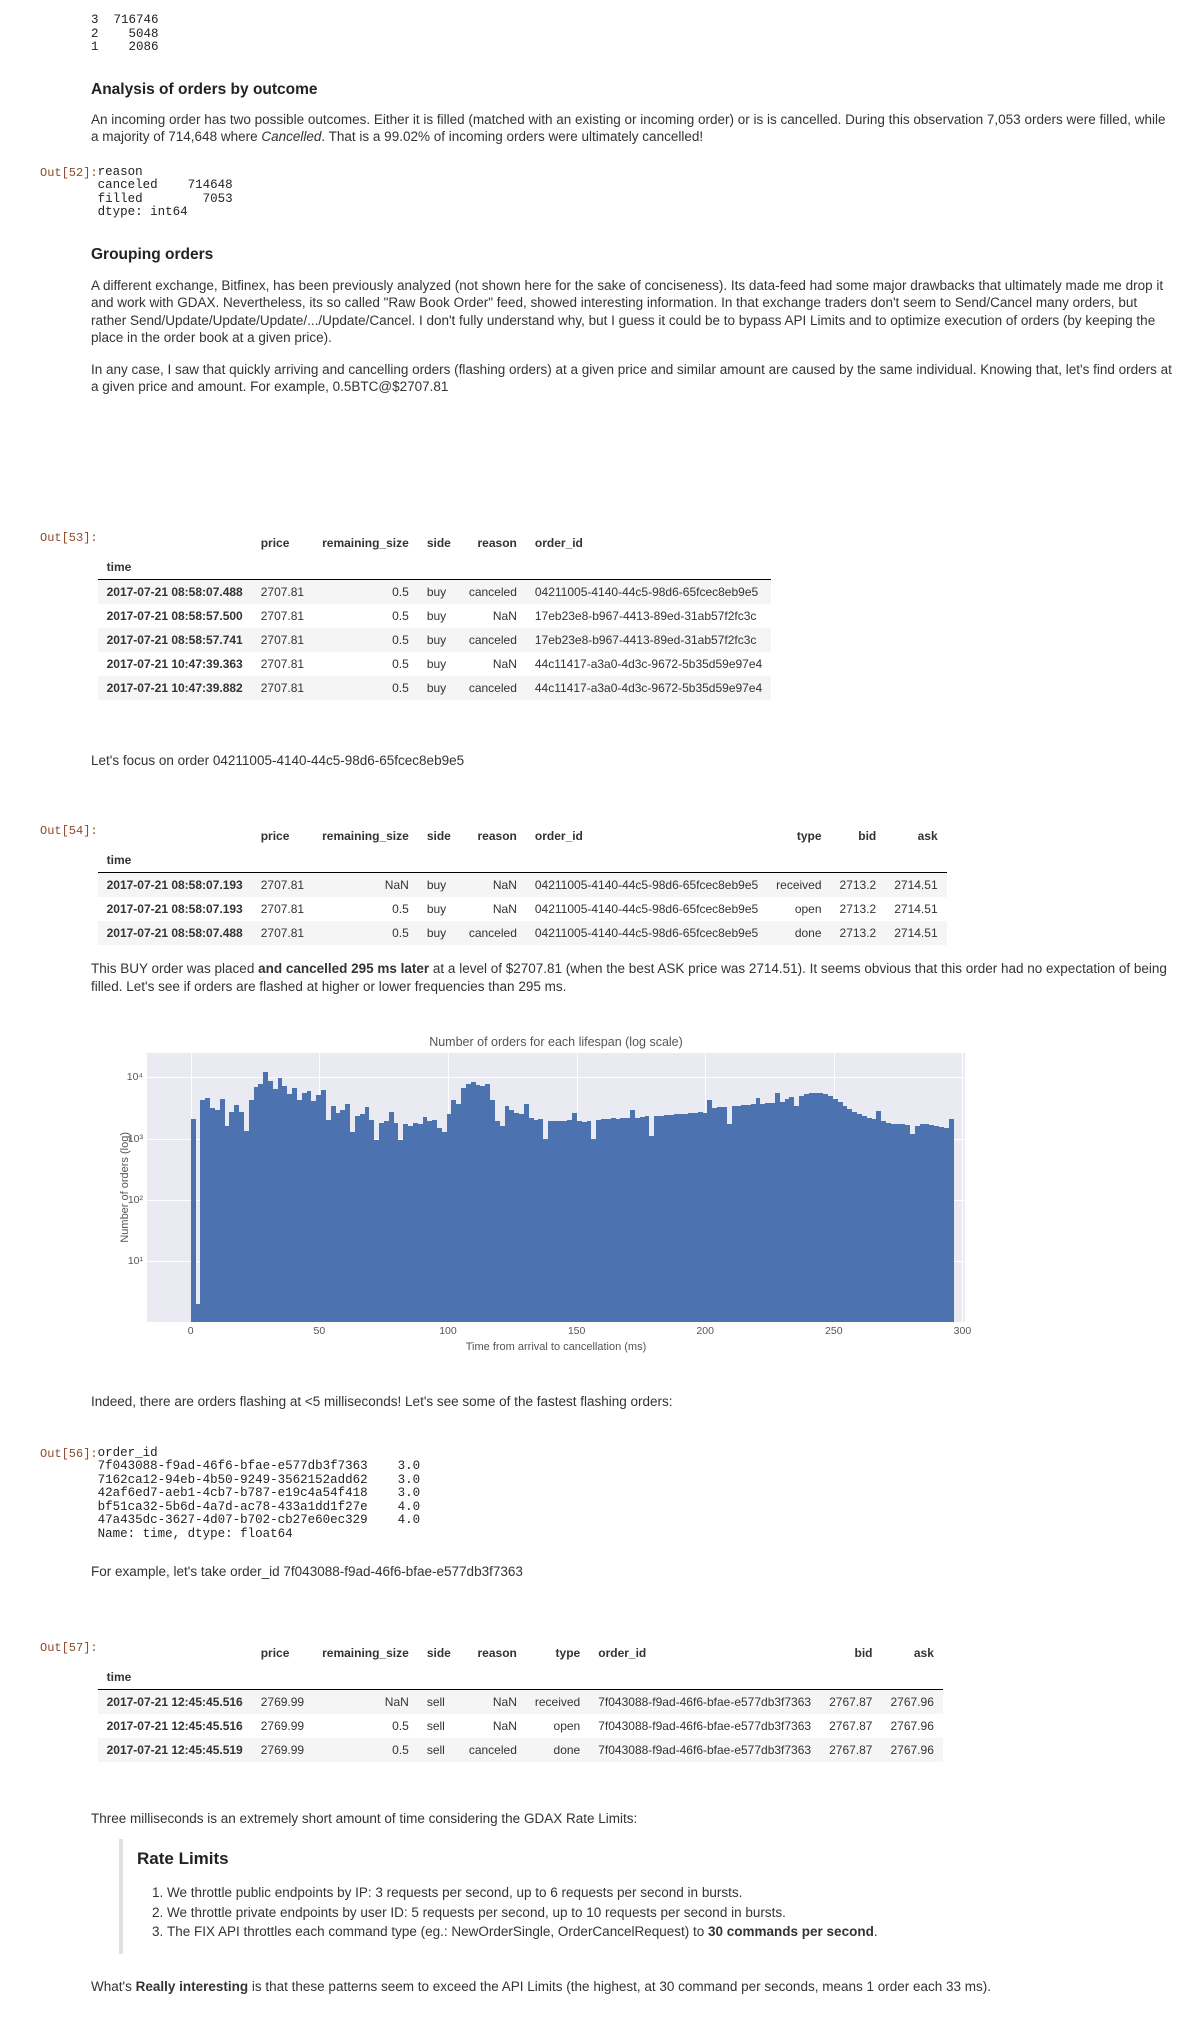 The width and height of the screenshot is (1178, 2028). I want to click on table-cell: 04211005-4140-44c5-98d6-65fcec8eb9e5, so click(646, 909).